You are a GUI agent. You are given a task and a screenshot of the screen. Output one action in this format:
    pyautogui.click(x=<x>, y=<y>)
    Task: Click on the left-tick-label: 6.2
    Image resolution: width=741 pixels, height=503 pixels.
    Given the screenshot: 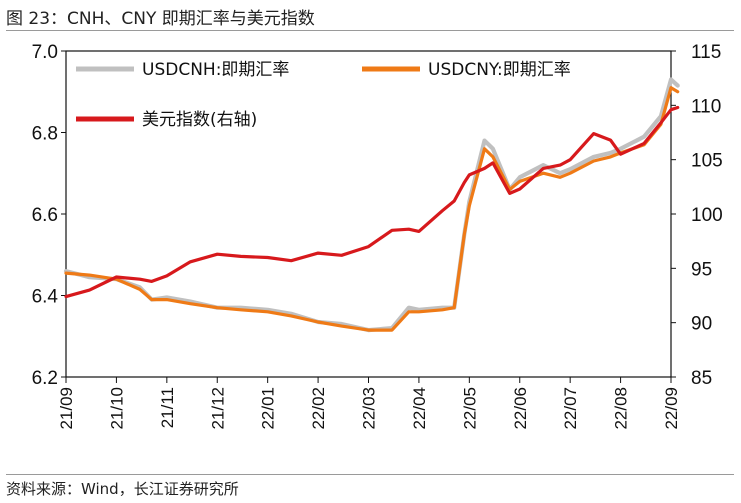 What is the action you would take?
    pyautogui.click(x=45, y=378)
    